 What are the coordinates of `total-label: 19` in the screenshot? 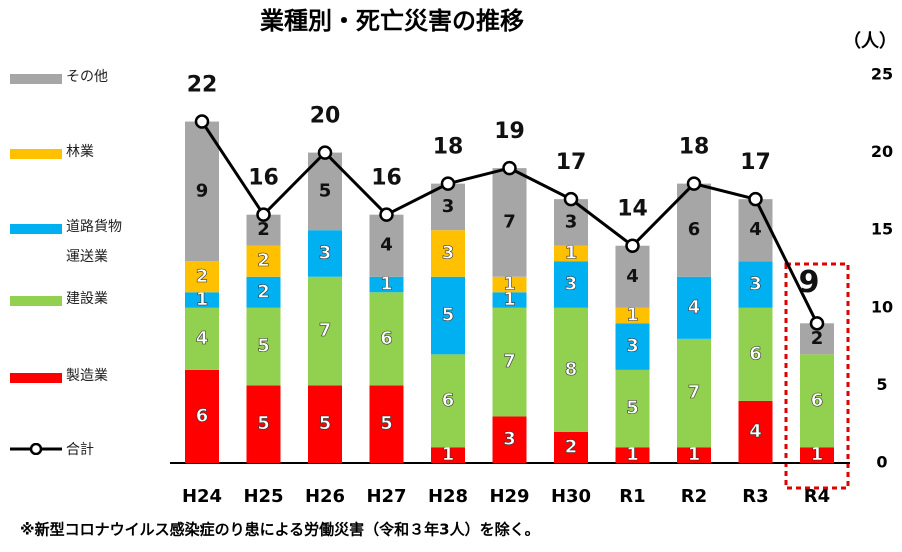 It's located at (509, 131).